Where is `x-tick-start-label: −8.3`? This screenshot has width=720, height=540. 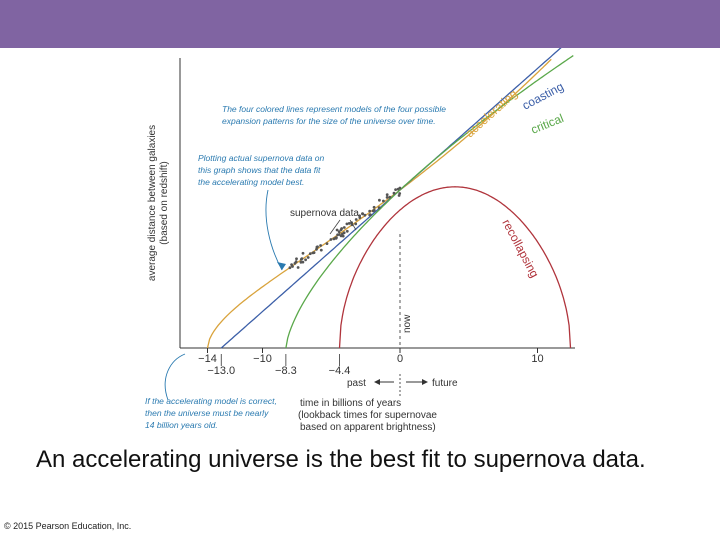
x-tick-start-label: −8.3 is located at coordinates (286, 371).